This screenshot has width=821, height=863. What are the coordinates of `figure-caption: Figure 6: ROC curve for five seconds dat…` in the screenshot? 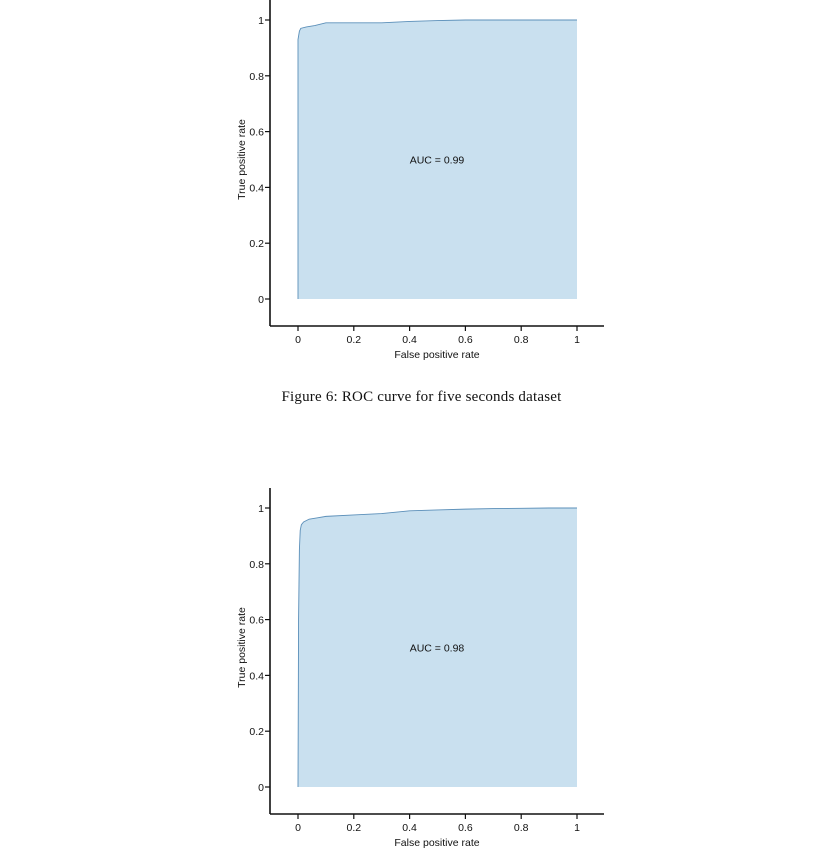 It's located at (421, 397).